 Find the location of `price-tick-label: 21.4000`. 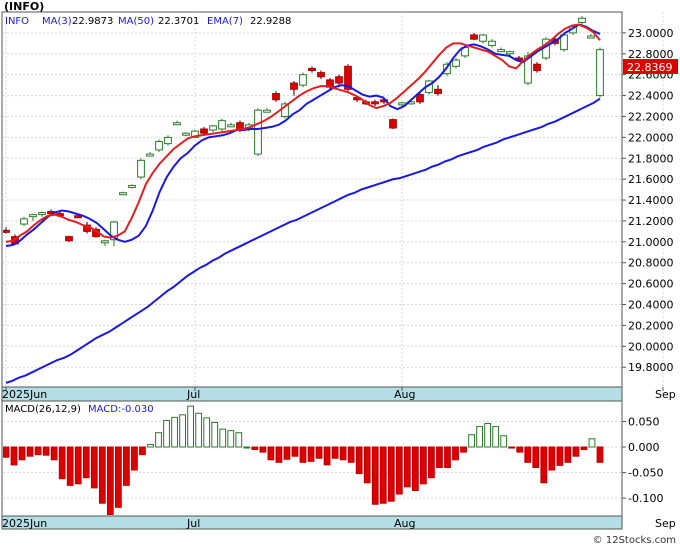

price-tick-label: 21.4000 is located at coordinates (651, 200).